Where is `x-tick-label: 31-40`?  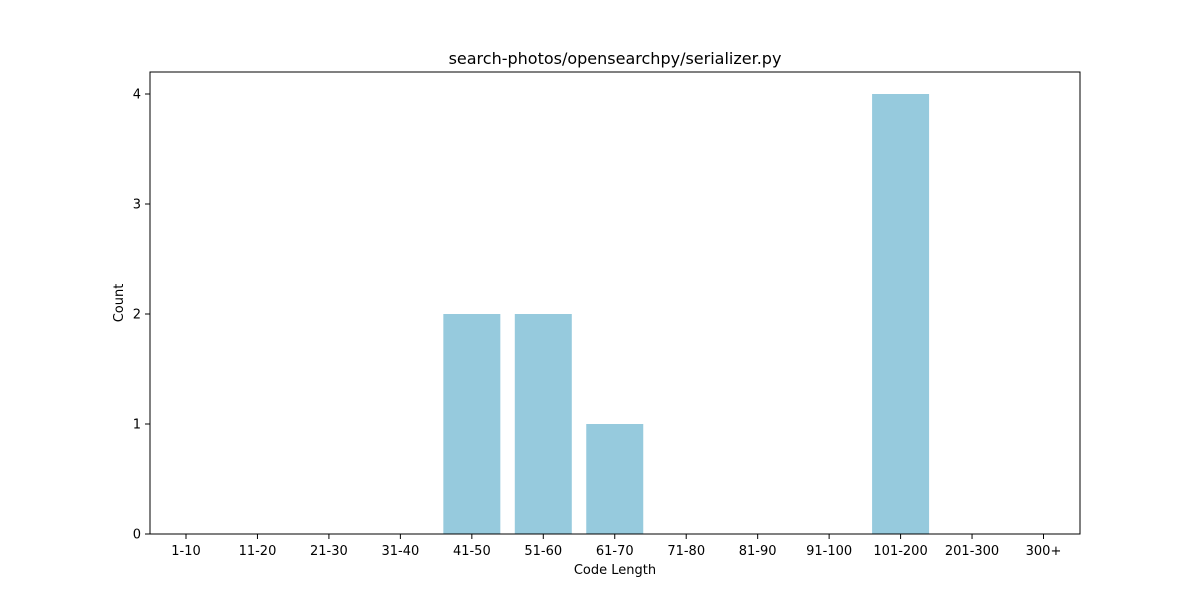 x-tick-label: 31-40 is located at coordinates (400, 551).